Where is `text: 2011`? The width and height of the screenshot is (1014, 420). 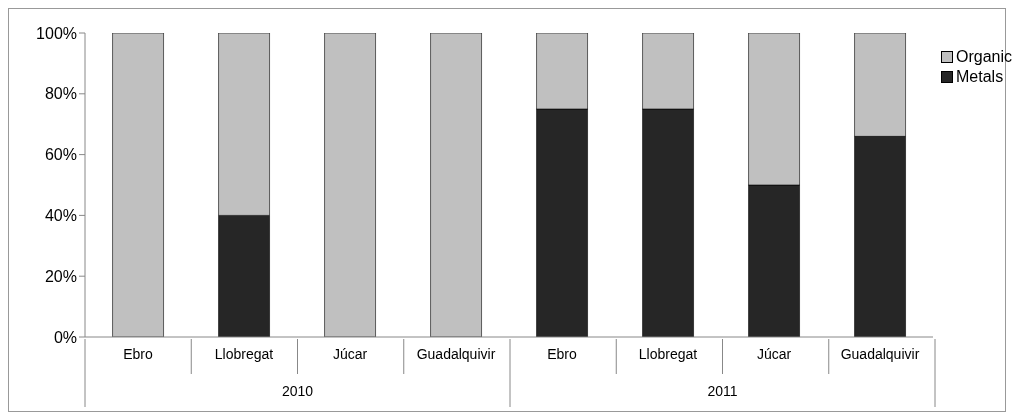 text: 2011 is located at coordinates (722, 391).